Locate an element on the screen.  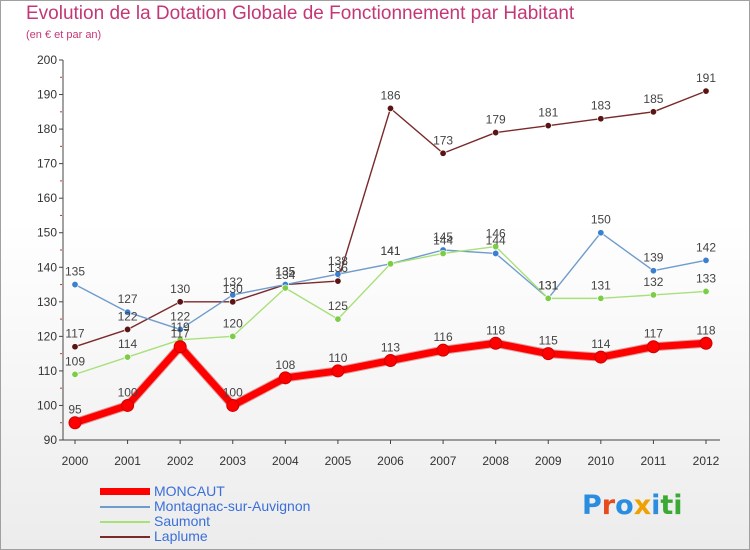
x-tick-label: 2007 is located at coordinates (443, 461).